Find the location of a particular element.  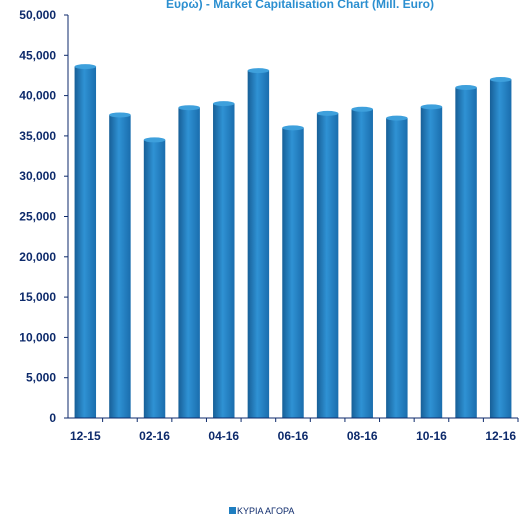

y-tick-label: 45,000 is located at coordinates (37, 55).